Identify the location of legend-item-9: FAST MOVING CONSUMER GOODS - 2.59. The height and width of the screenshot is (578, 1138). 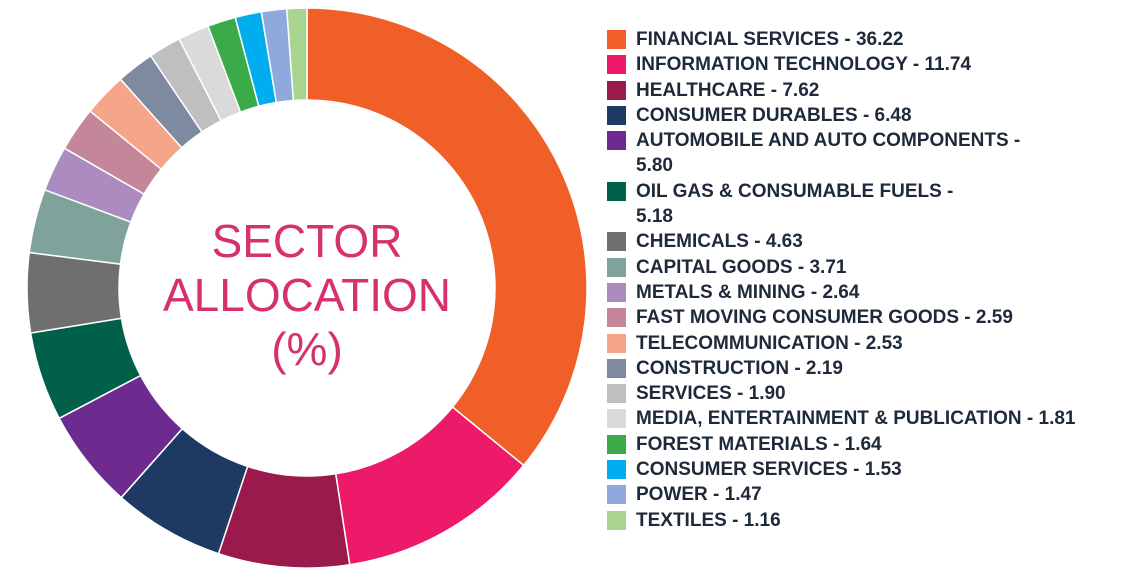
(831, 317).